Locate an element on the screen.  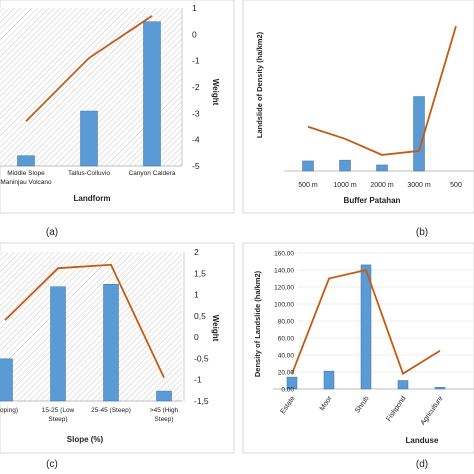
c-right-tick-label: -1,5 is located at coordinates (201, 401).